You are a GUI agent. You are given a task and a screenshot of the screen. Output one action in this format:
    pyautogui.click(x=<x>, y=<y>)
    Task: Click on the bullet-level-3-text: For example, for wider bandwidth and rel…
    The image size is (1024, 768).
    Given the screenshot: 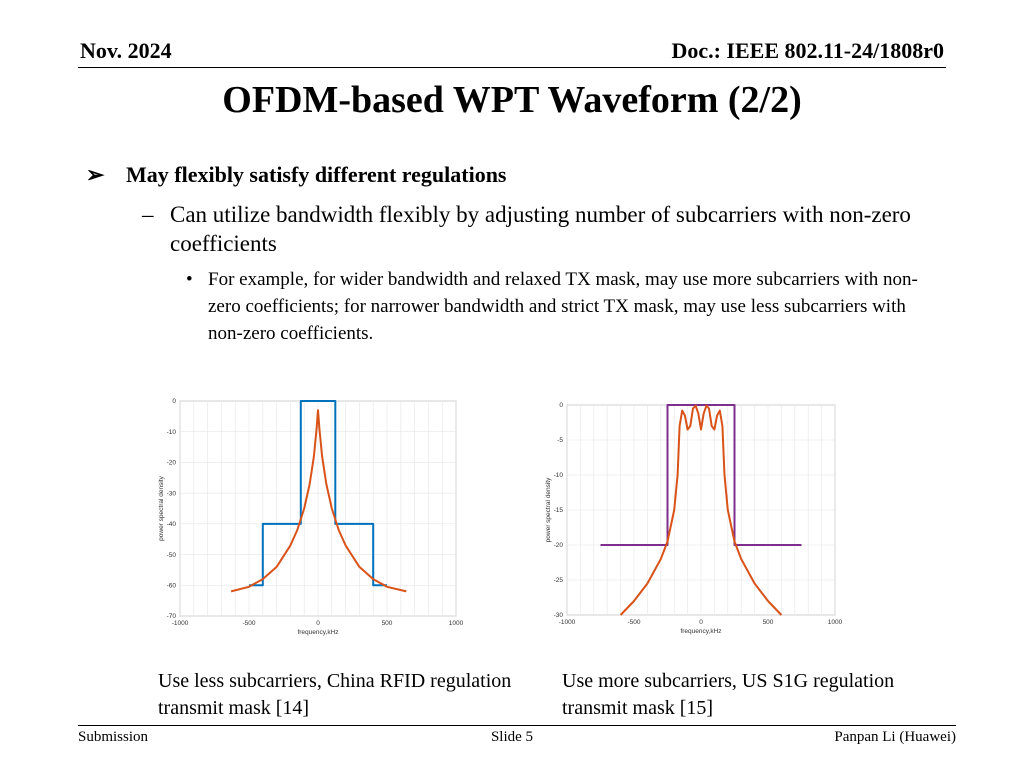 What is the action you would take?
    pyautogui.click(x=563, y=306)
    